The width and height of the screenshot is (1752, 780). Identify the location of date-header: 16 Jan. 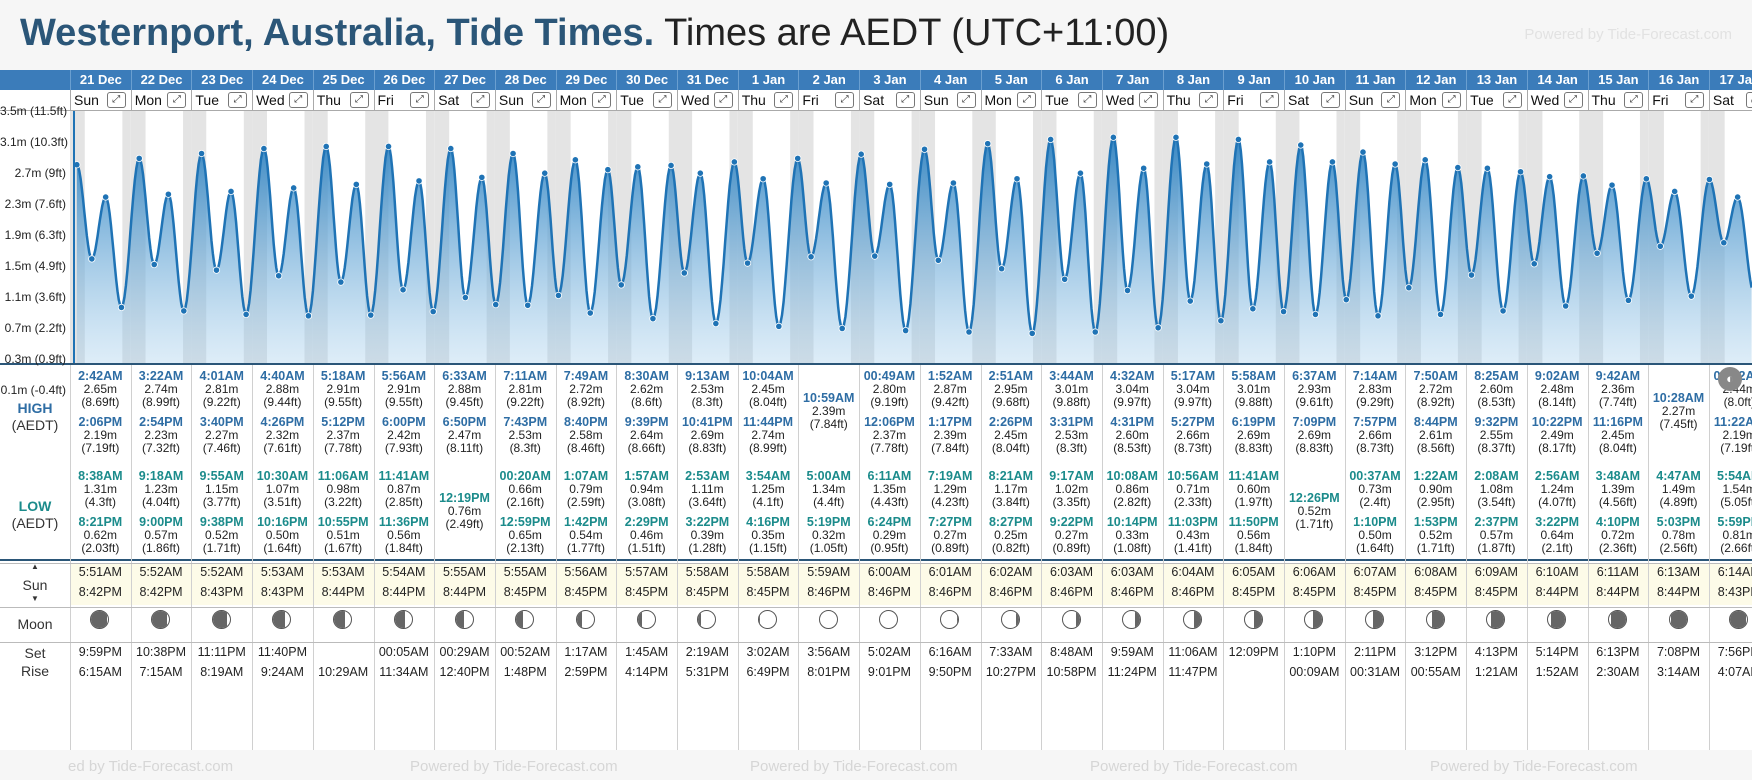
(1678, 80).